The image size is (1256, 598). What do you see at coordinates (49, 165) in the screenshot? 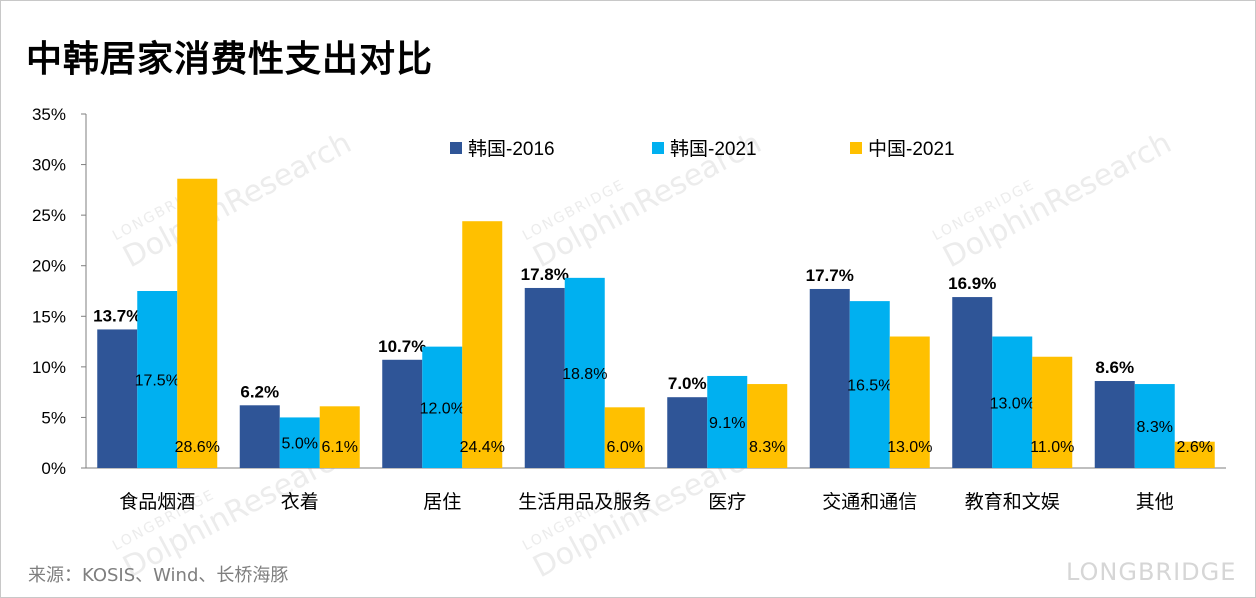
I see `y-tick-label: 30%` at bounding box center [49, 165].